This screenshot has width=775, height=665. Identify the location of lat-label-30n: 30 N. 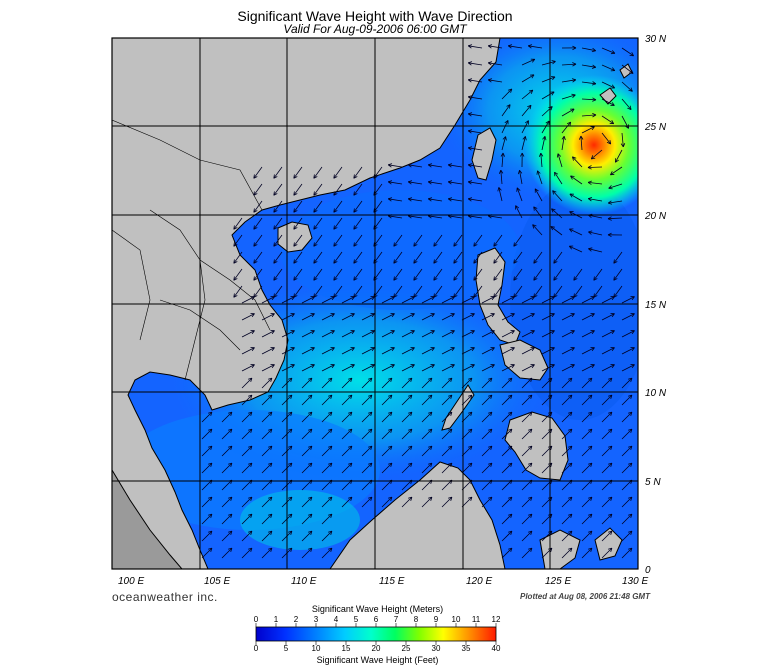
(656, 39).